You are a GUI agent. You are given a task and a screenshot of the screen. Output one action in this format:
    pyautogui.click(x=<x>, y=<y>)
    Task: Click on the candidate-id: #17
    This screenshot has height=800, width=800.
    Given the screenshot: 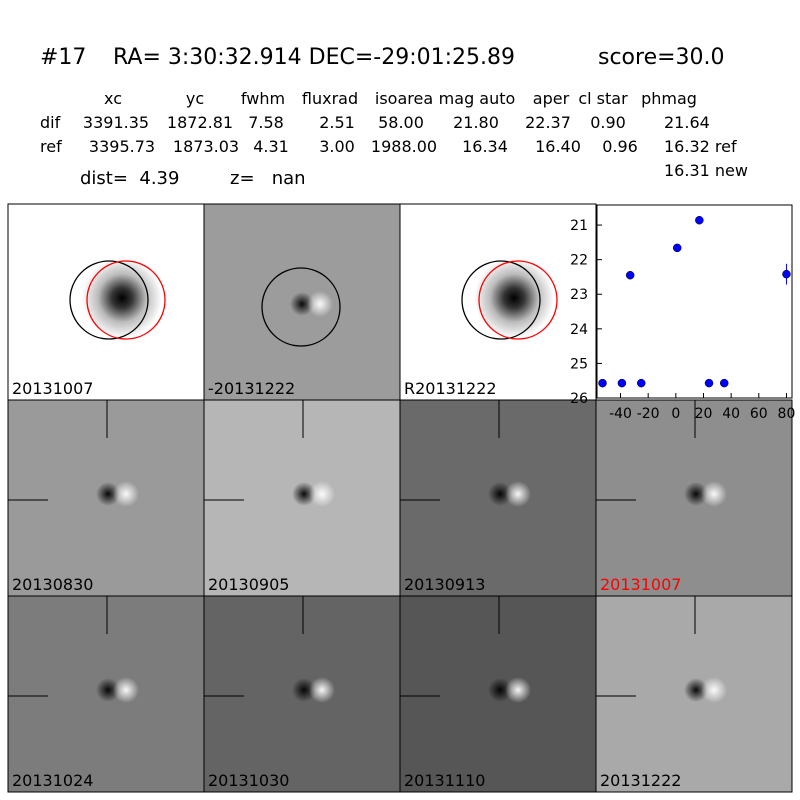 What is the action you would take?
    pyautogui.click(x=63, y=57)
    